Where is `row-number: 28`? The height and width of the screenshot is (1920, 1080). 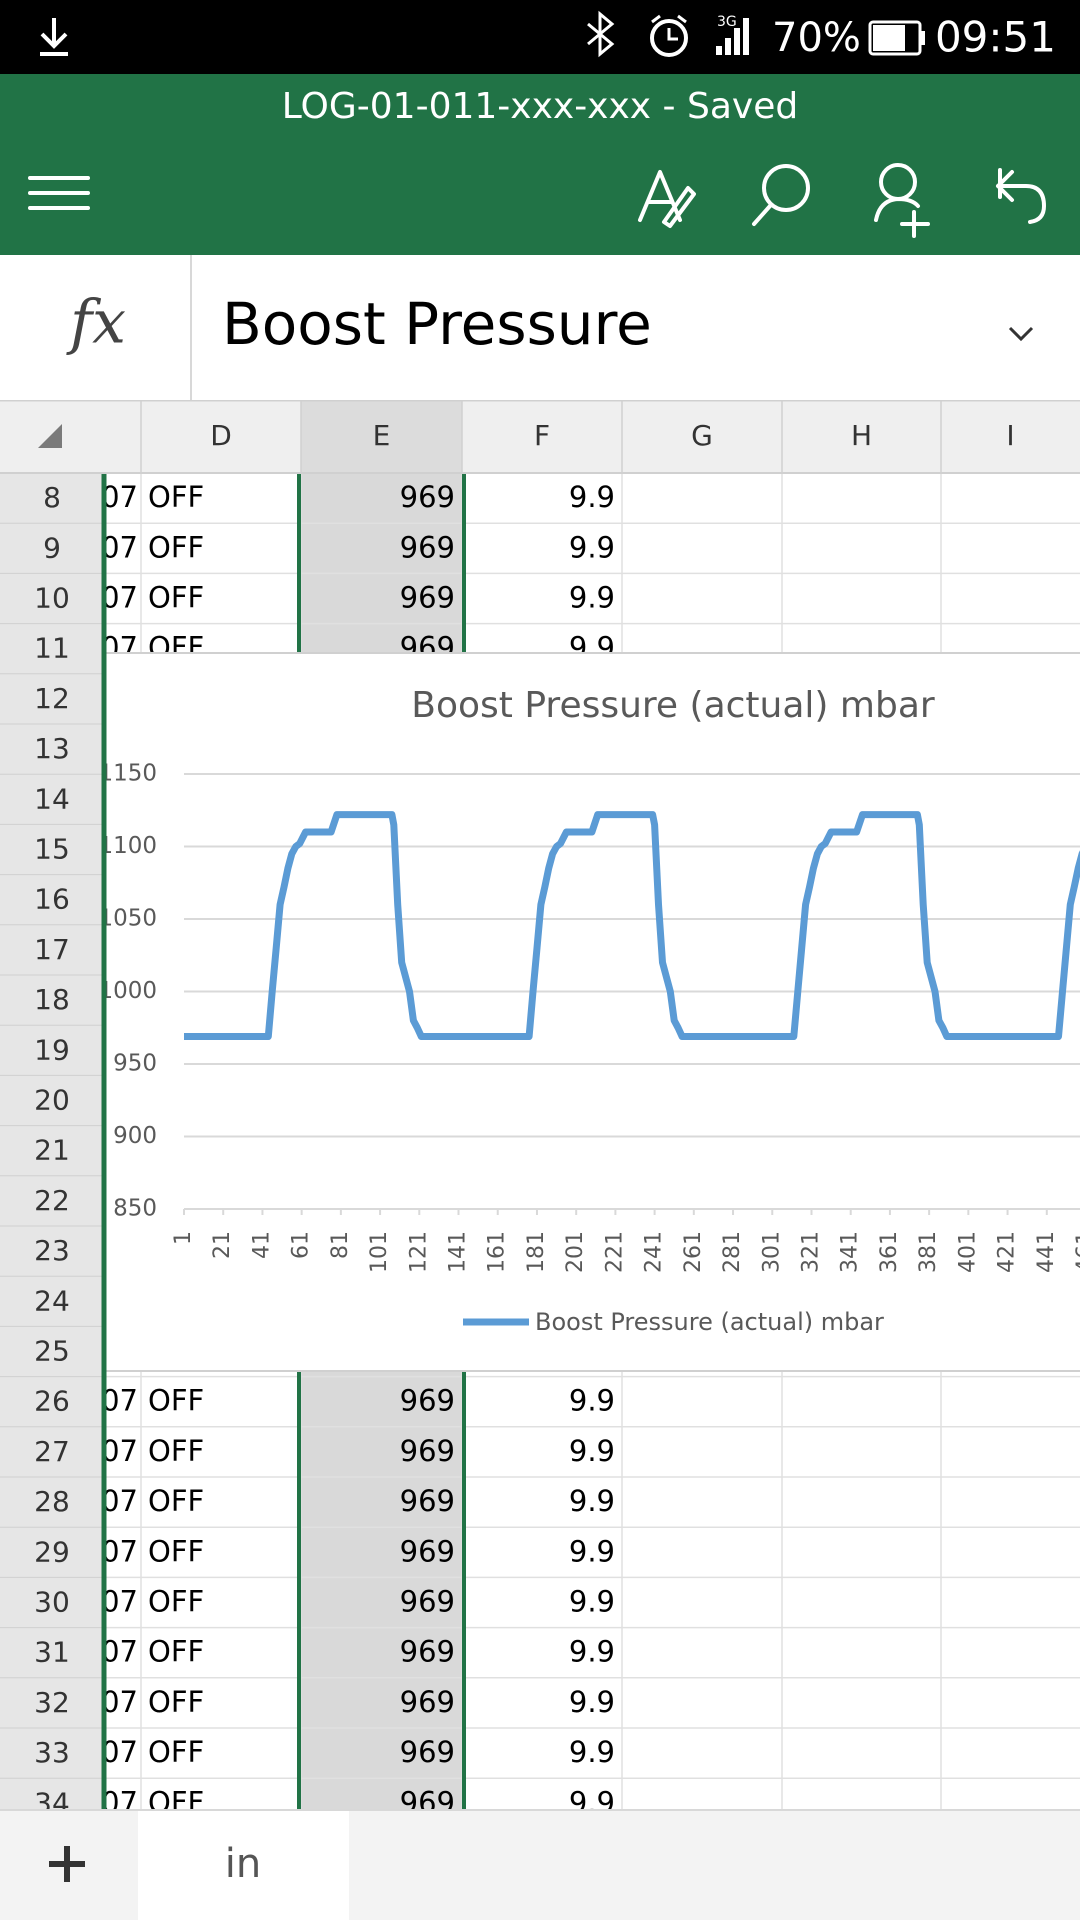
row-number: 28 is located at coordinates (52, 1501).